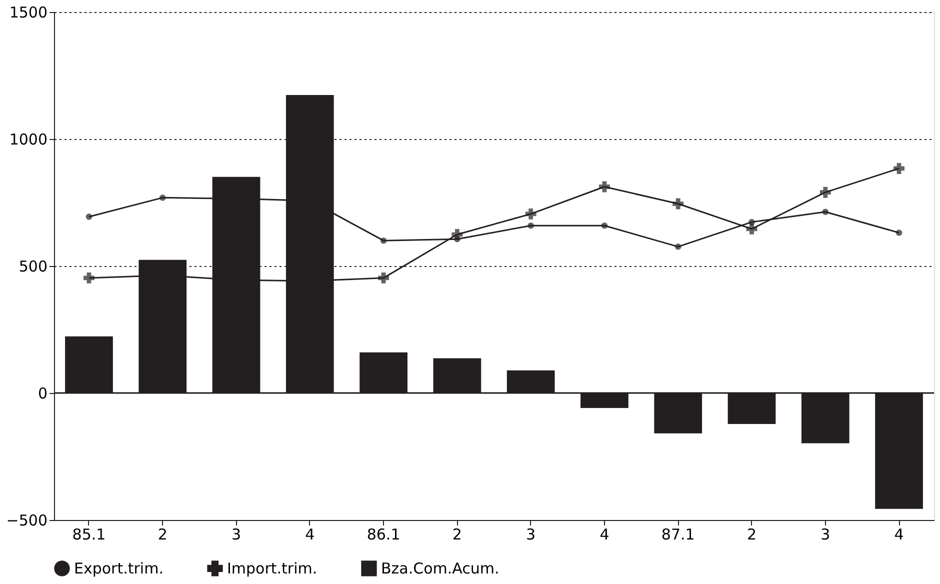 This screenshot has height=584, width=940. What do you see at coordinates (27, 521) in the screenshot?
I see `y-tick-label: −500` at bounding box center [27, 521].